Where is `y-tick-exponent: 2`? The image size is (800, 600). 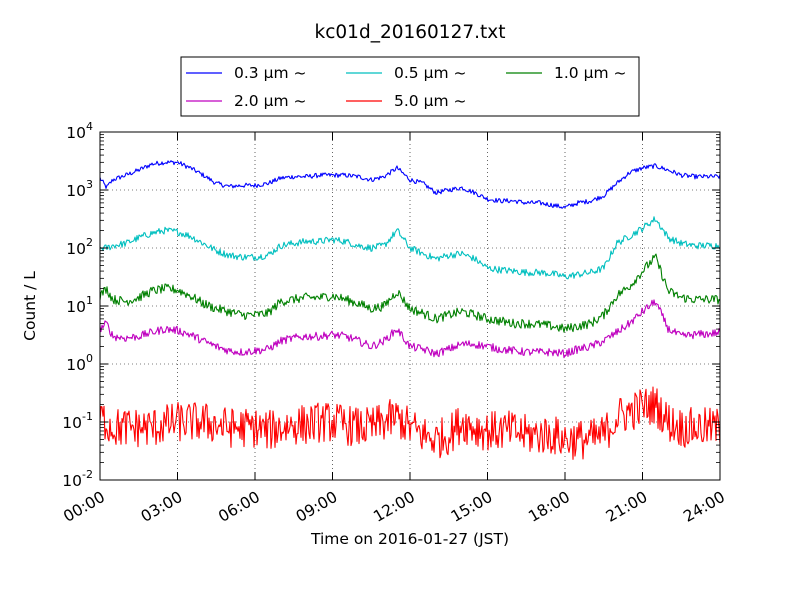
y-tick-exponent: 2 is located at coordinates (89, 242).